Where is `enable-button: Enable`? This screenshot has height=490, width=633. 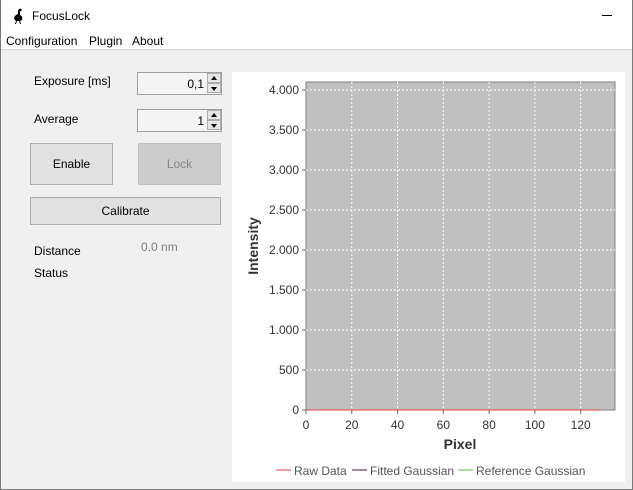 enable-button: Enable is located at coordinates (71, 164).